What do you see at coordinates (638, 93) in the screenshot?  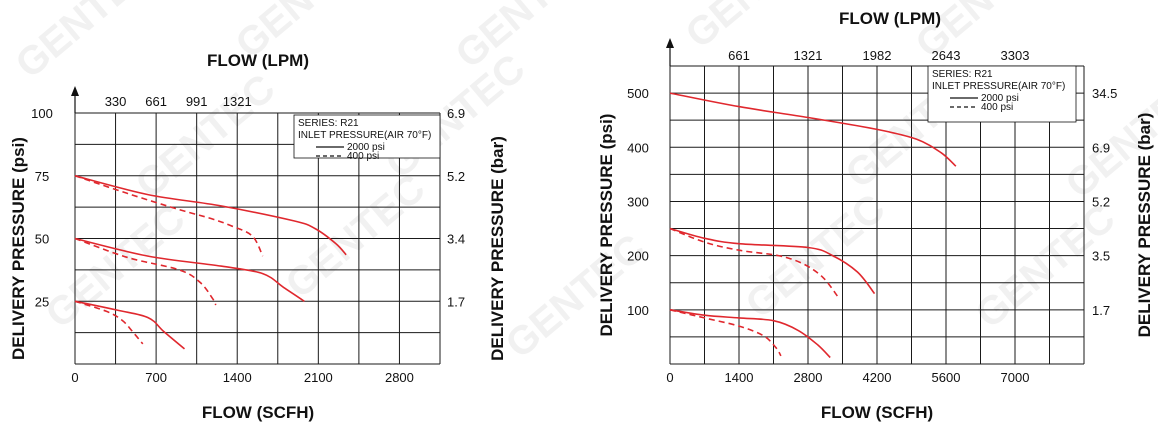 I see `y-tick-label: 500` at bounding box center [638, 93].